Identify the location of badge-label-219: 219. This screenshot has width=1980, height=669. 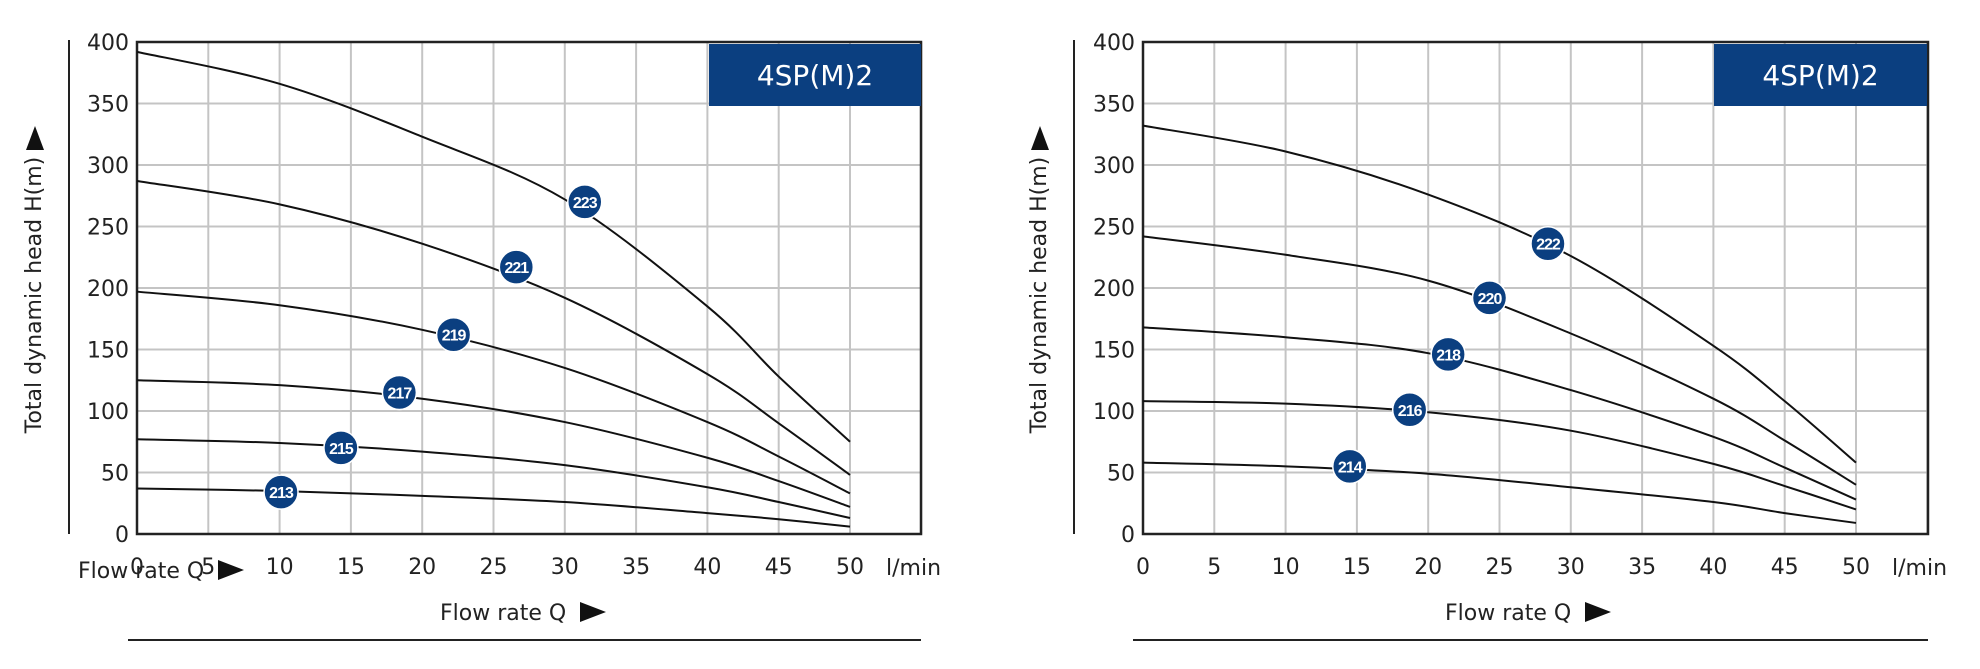
(454, 336).